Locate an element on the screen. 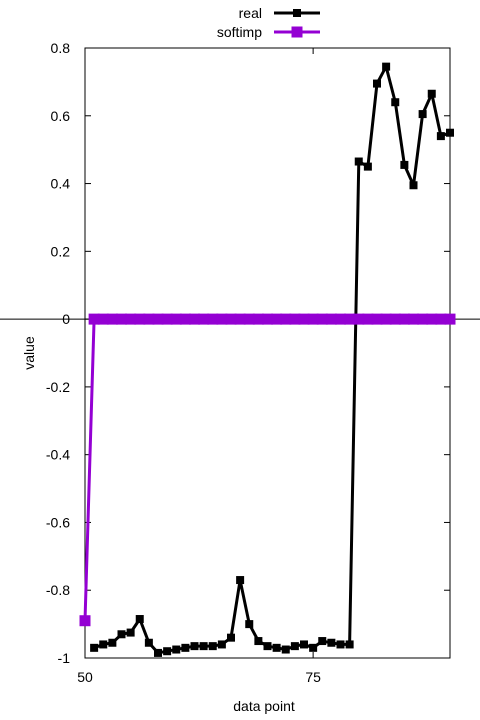 The height and width of the screenshot is (720, 480). x-tick-label: 75 is located at coordinates (313, 677).